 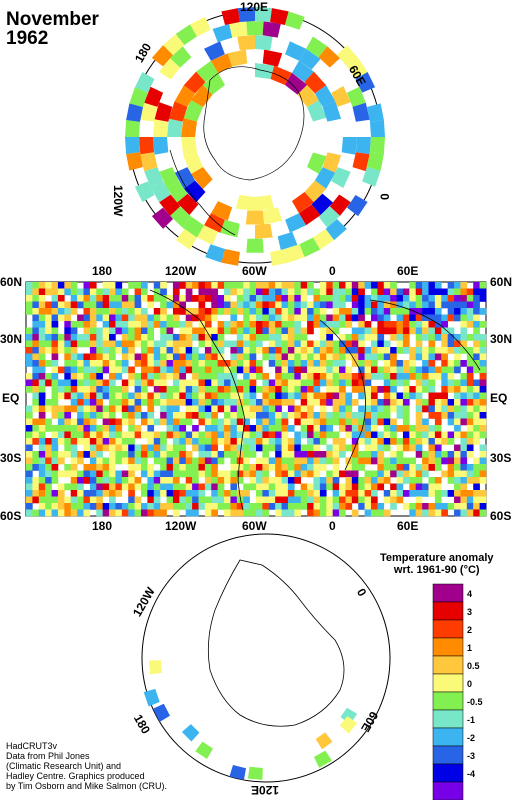 What do you see at coordinates (471, 720) in the screenshot?
I see `legend-label: -1` at bounding box center [471, 720].